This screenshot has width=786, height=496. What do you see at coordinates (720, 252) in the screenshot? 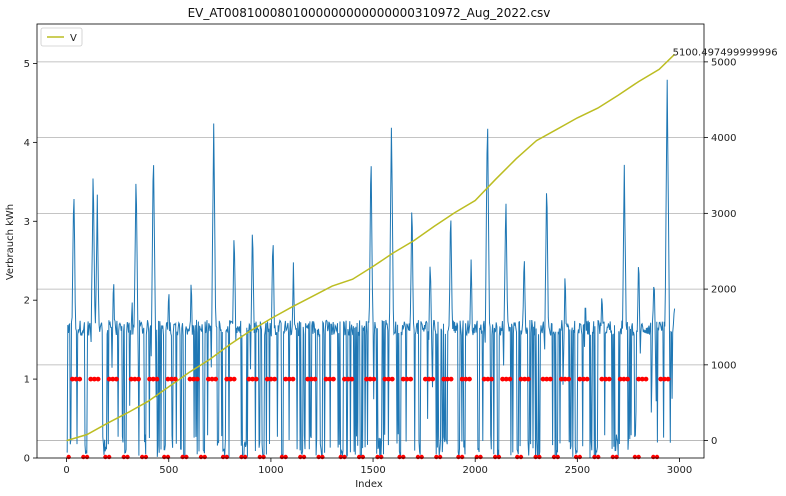
I see `y2-axis-ticks: 0 1000 2000 3000 4000 5000` at bounding box center [720, 252].